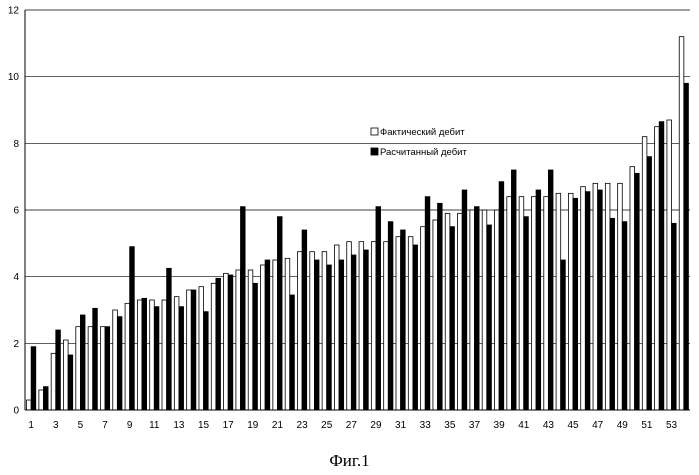  Describe the element at coordinates (376, 425) in the screenshot. I see `x-tick-label: 29` at that location.